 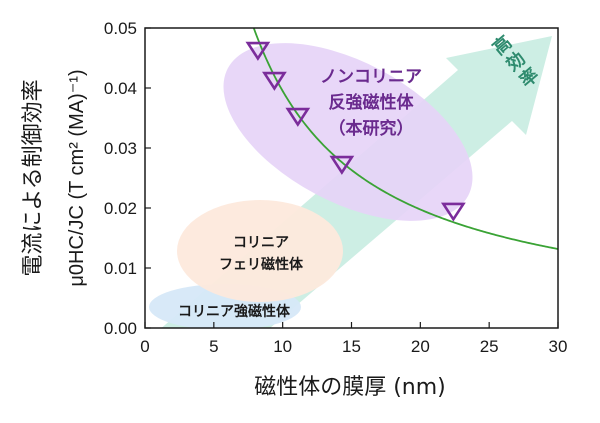 I want to click on x-axis: 0 5 10 15 20 25 30, so click(x=353, y=339).